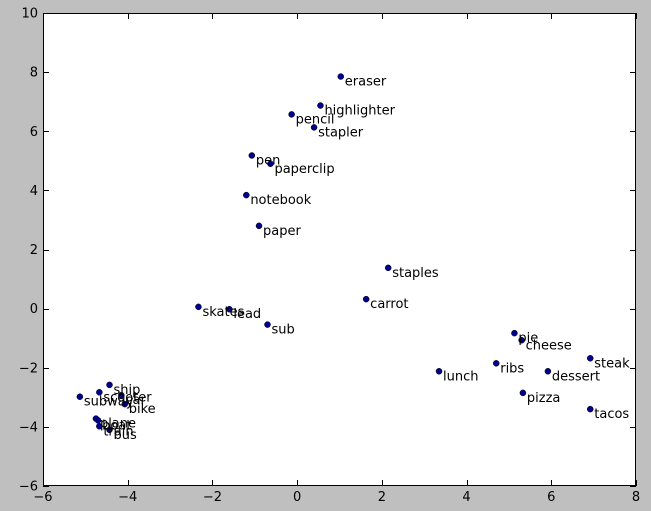  I want to click on x-tick-label: −6, so click(42, 497).